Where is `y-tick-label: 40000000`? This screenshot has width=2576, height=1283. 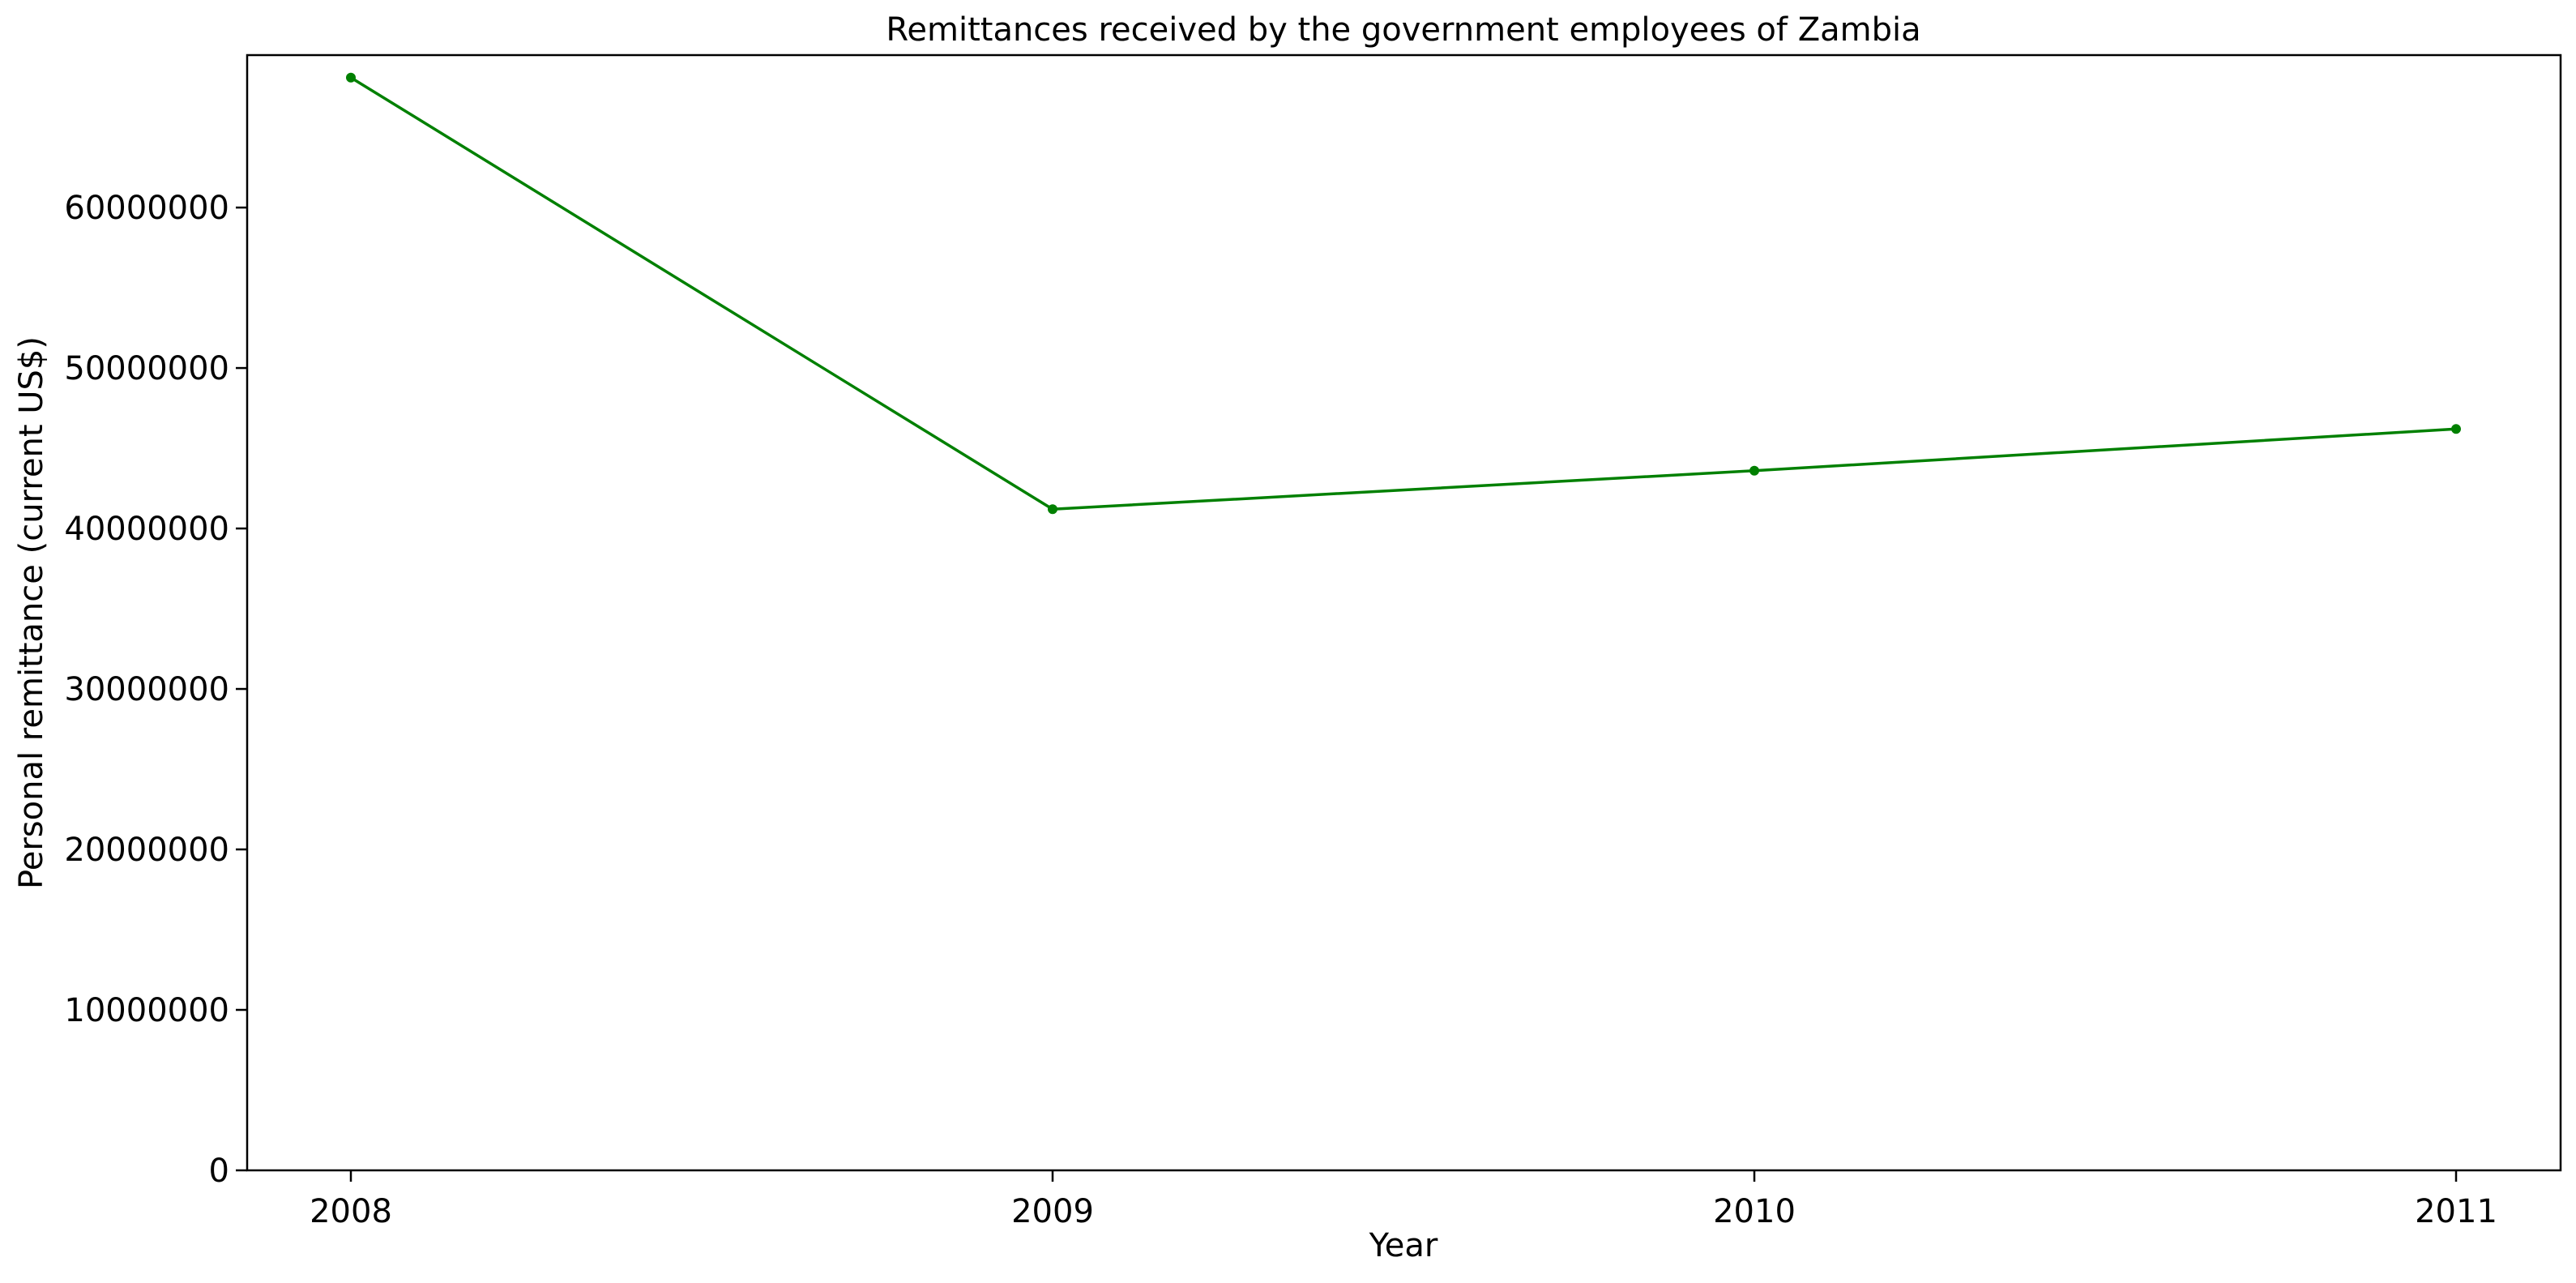 y-tick-label: 40000000 is located at coordinates (146, 529).